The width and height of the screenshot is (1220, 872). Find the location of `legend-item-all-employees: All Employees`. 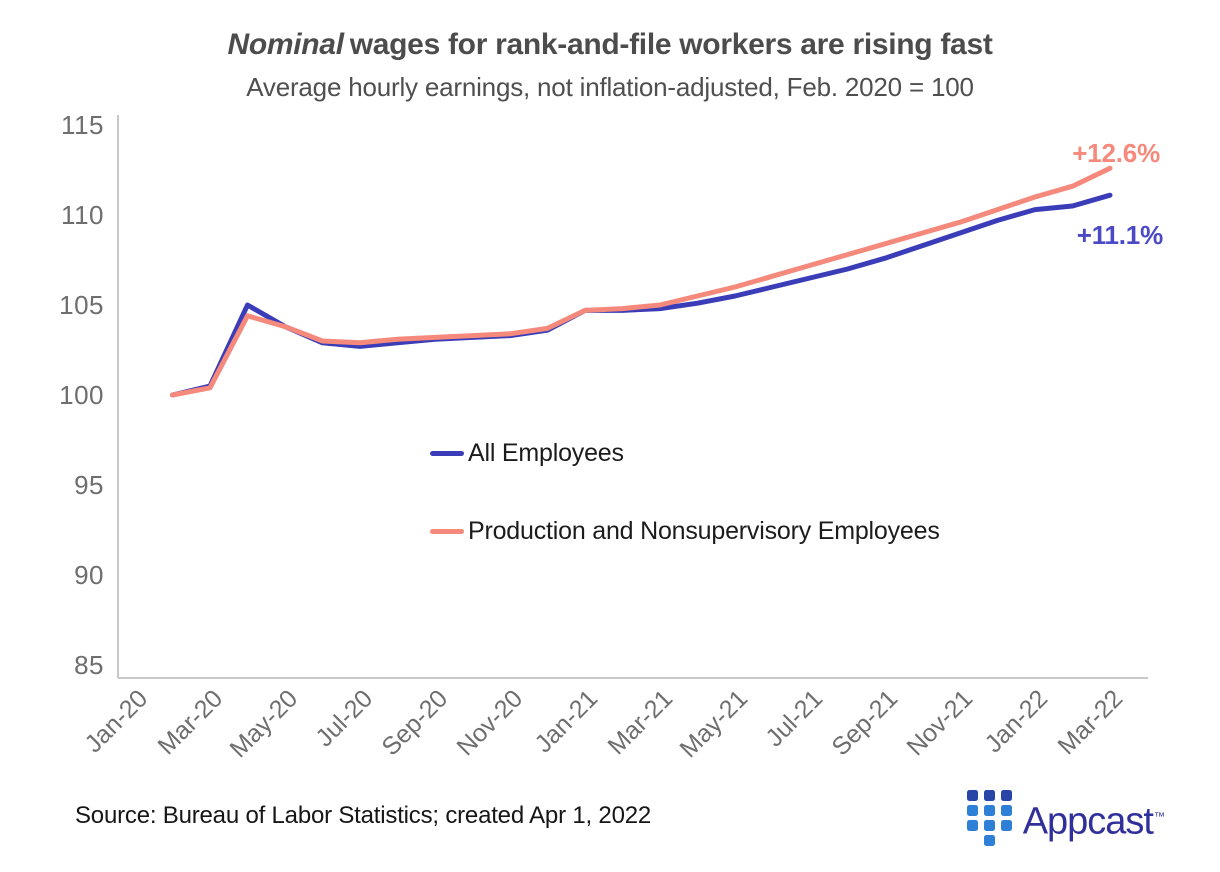

legend-item-all-employees: All Employees is located at coordinates (685, 453).